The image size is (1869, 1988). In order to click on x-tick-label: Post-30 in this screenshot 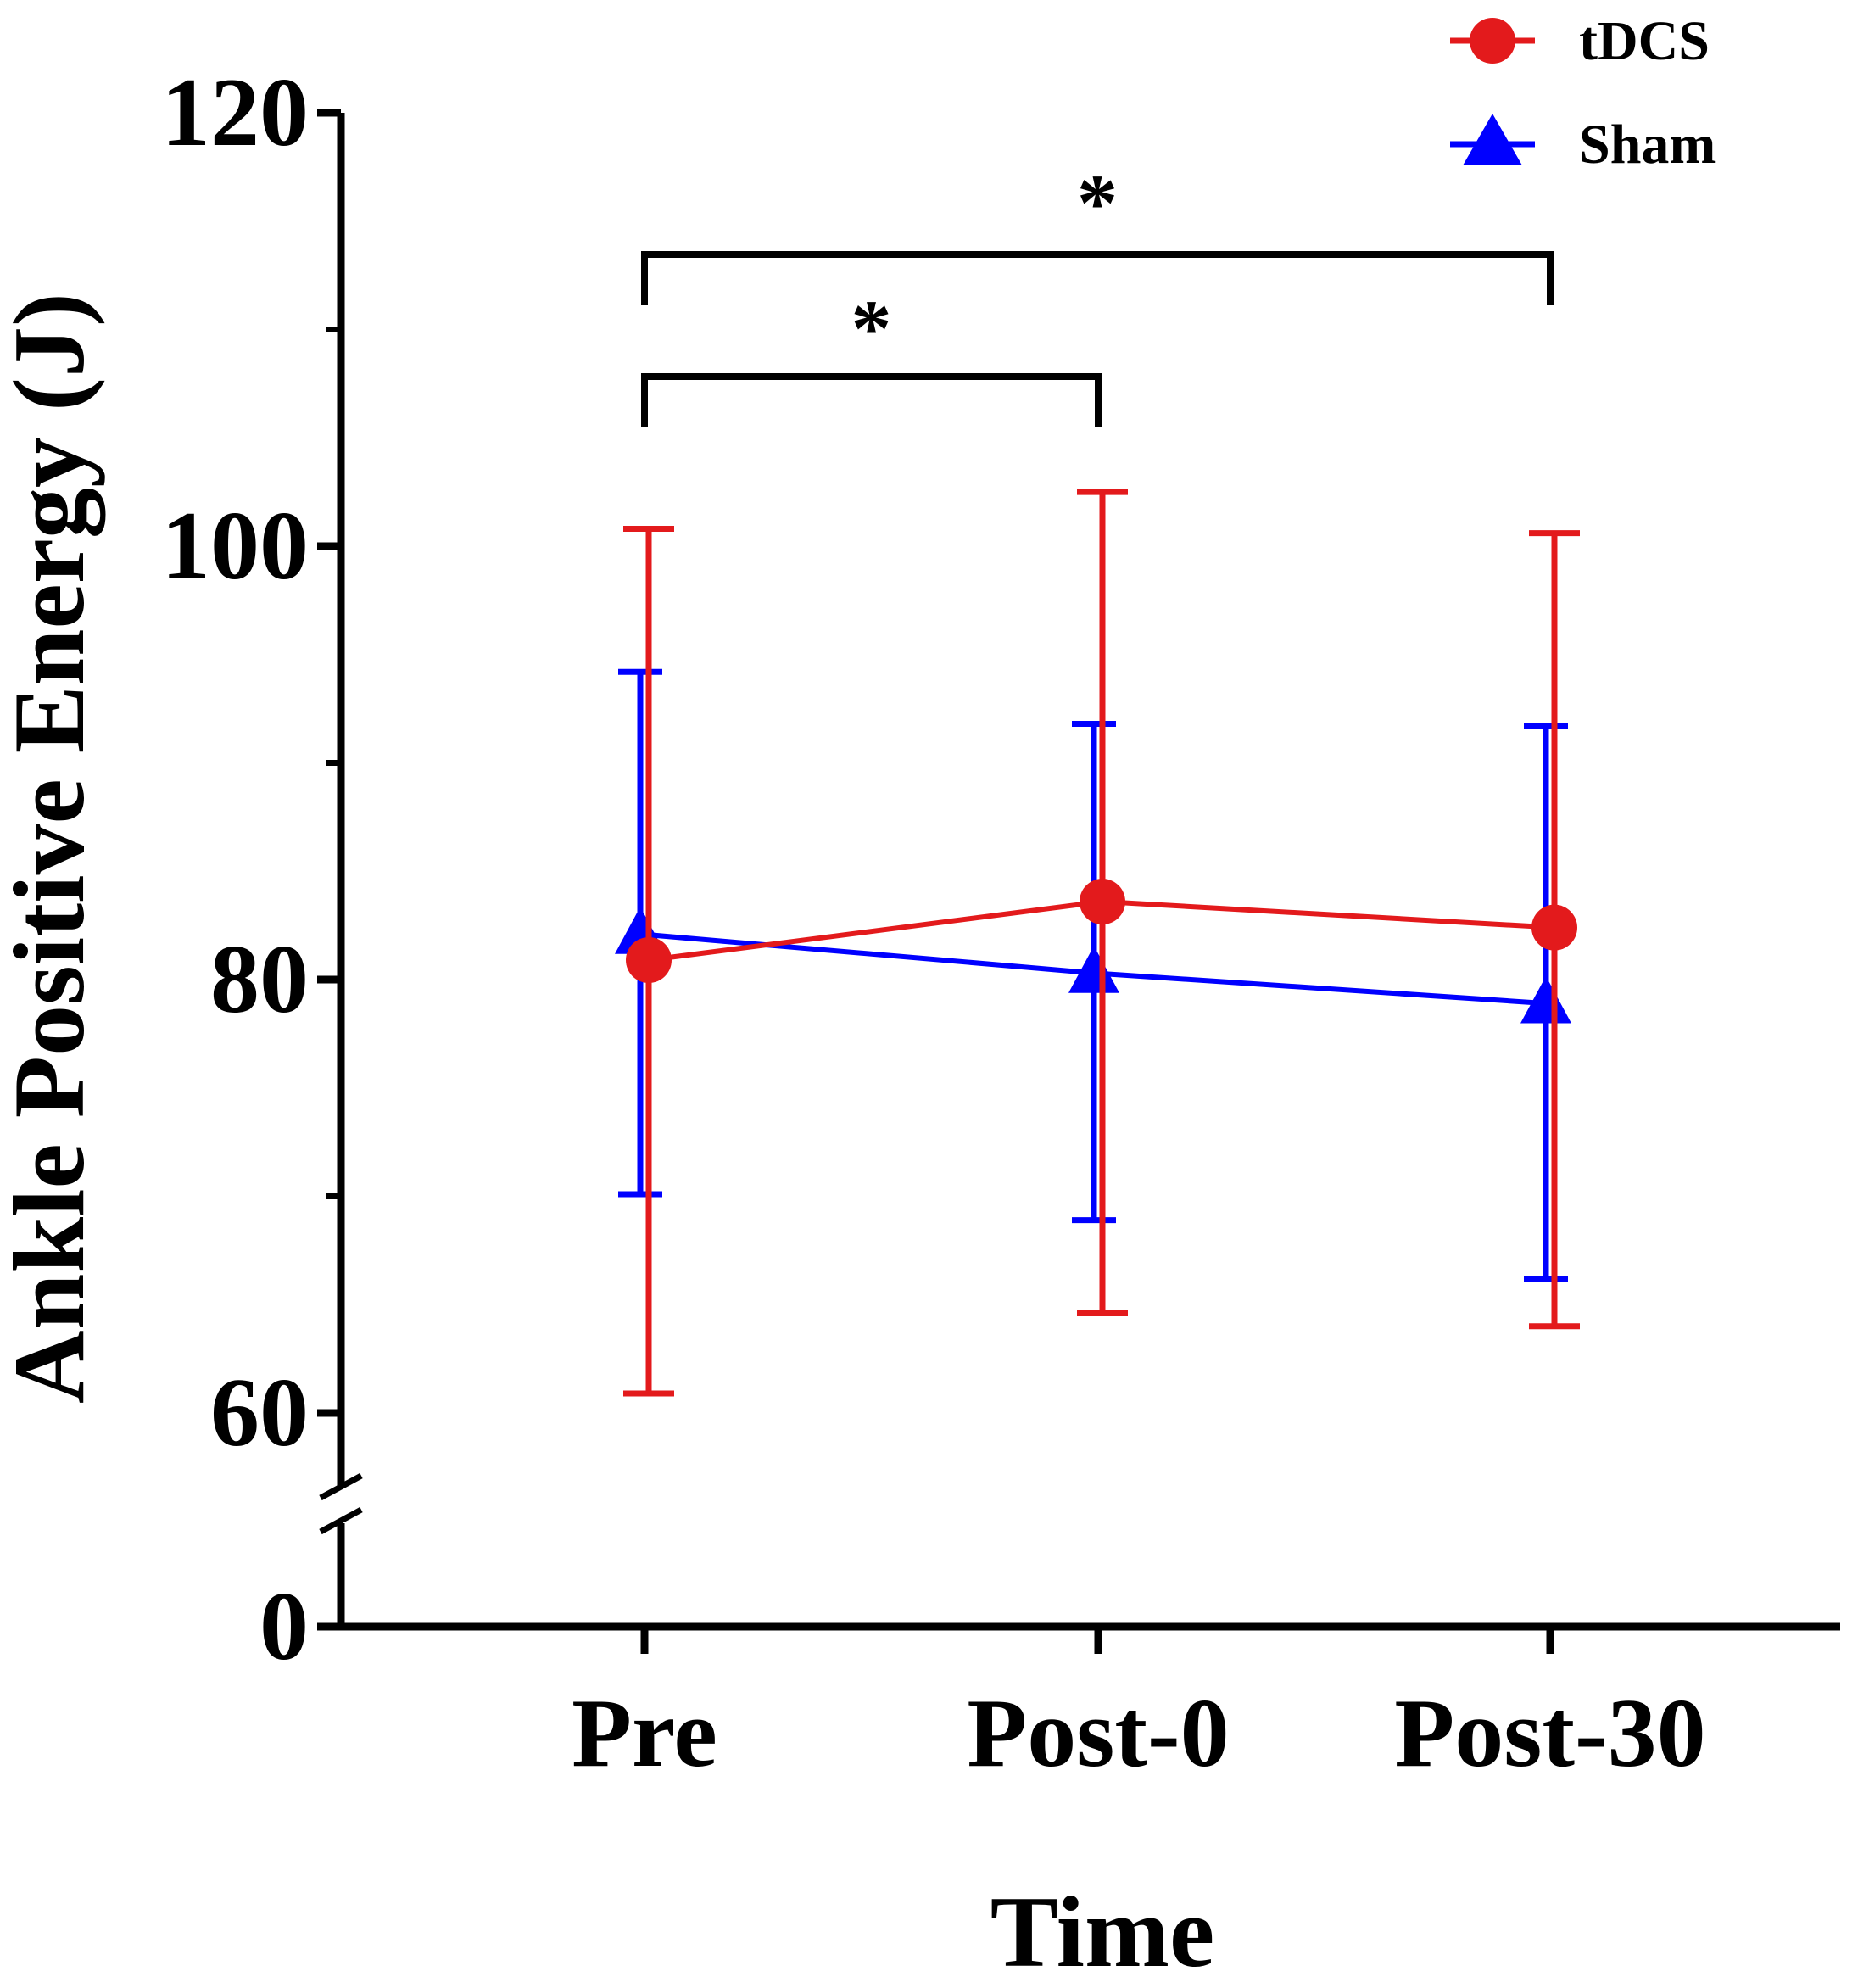, I will do `click(1549, 1733)`.